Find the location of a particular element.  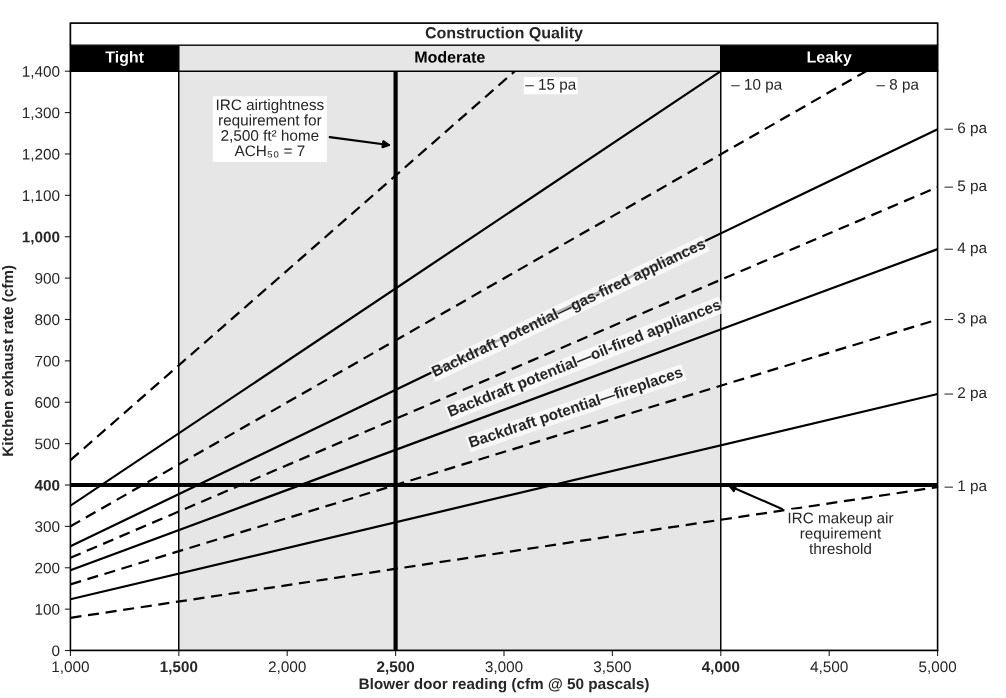

x-tick-label: 3,500 is located at coordinates (612, 667).